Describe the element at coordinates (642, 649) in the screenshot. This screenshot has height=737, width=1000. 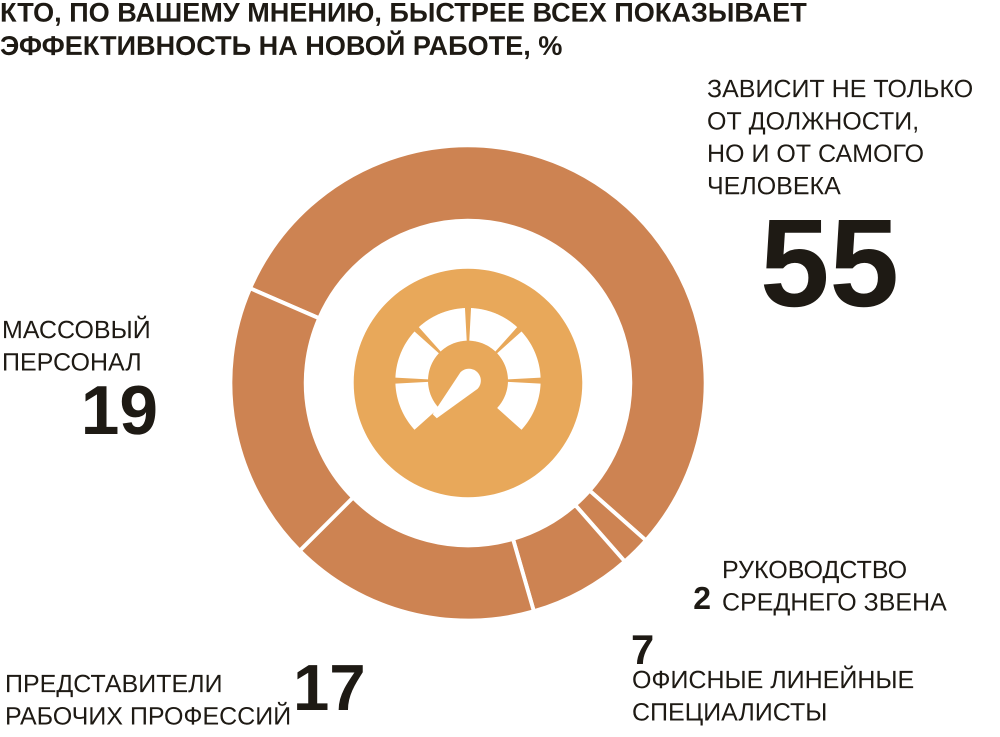
I see `data-label: 7` at that location.